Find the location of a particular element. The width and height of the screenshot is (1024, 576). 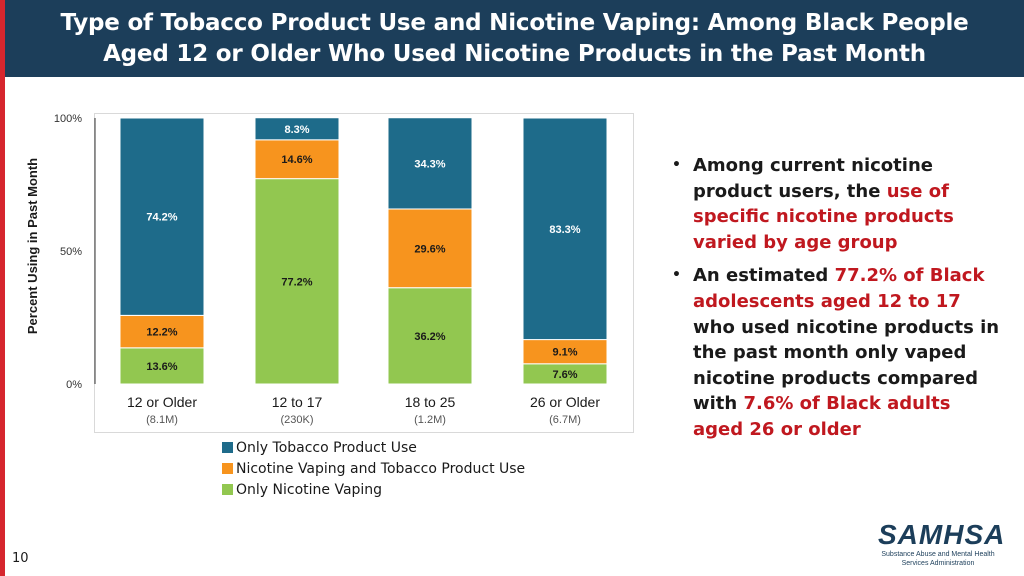

x-tick-label: 12 to 17 is located at coordinates (297, 402).